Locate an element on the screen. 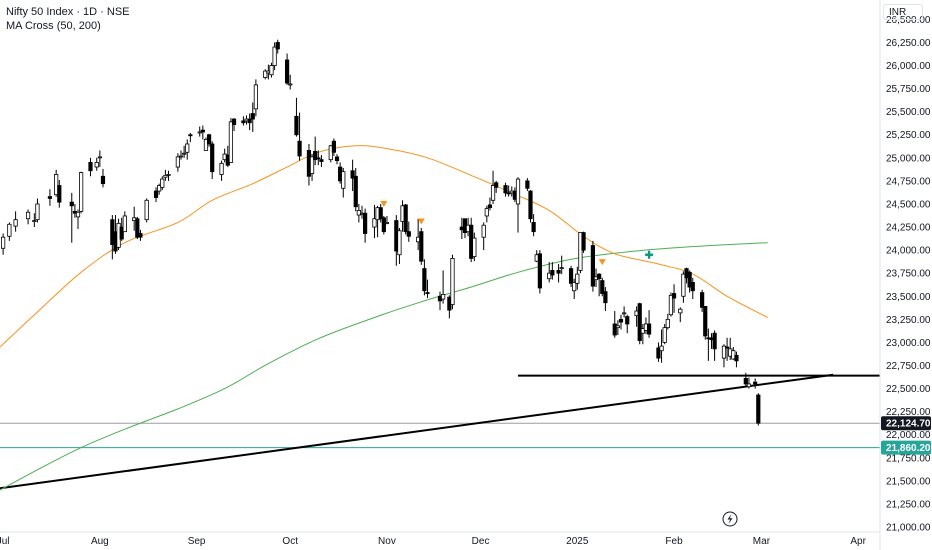  x-tick-label: Nov is located at coordinates (387, 541).